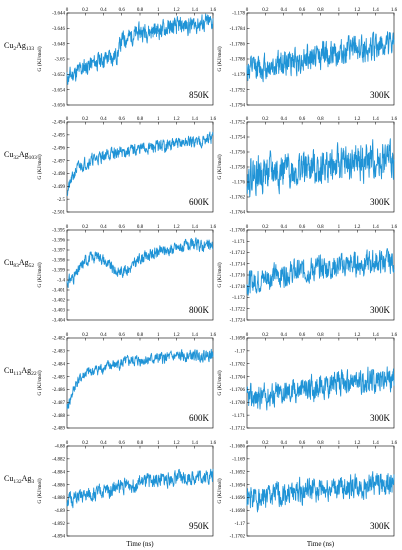 Image resolution: width=402 pixels, height=550 pixels. What do you see at coordinates (238, 123) in the screenshot?
I see `y-tick-label: -1.1752` at bounding box center [238, 123].